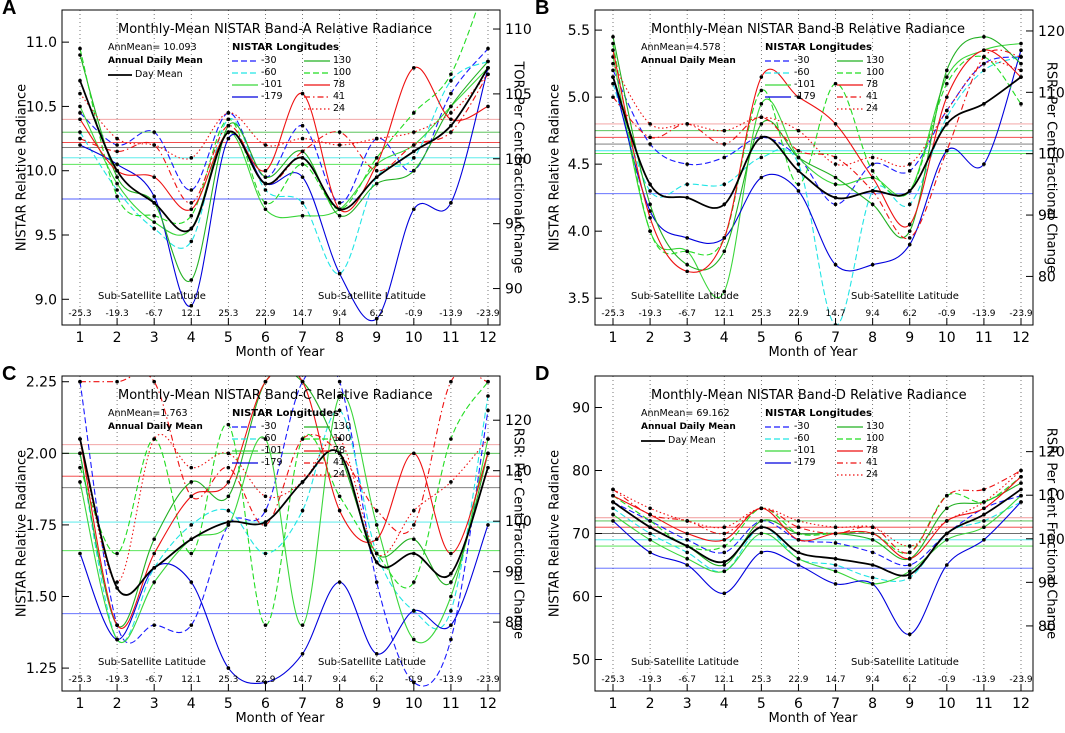 Image resolution: width=1065 pixels, height=733 pixels. Describe the element at coordinates (152, 662) in the screenshot. I see `sub-satellite-label: Sub-Satellite Latitude` at that location.